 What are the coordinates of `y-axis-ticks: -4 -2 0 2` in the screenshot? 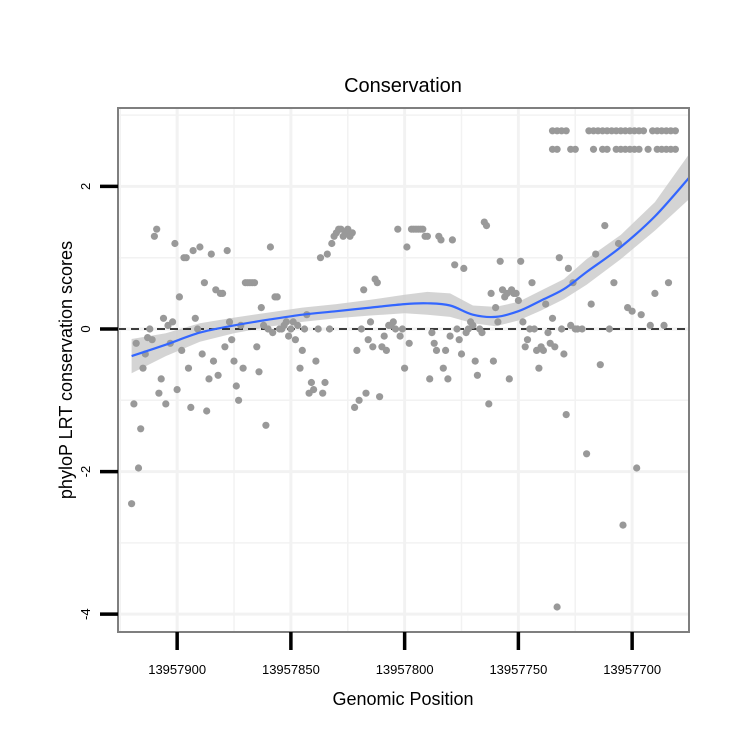 It's located at (98, 401).